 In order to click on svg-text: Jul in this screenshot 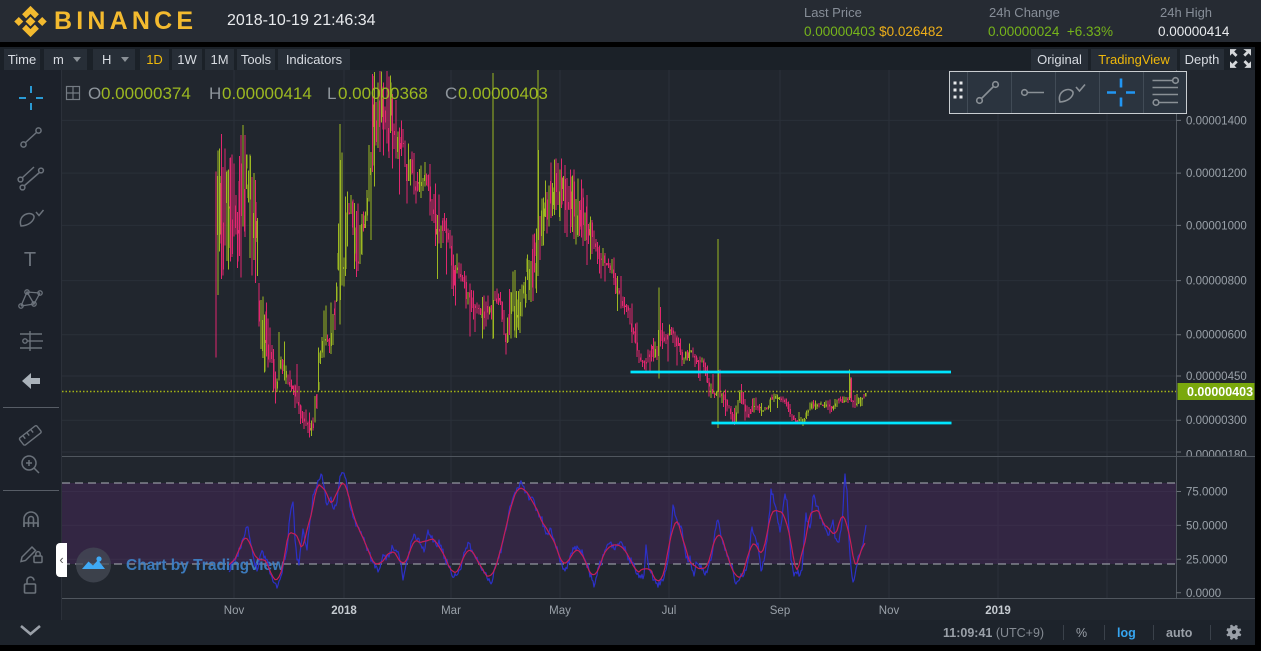, I will do `click(669, 611)`.